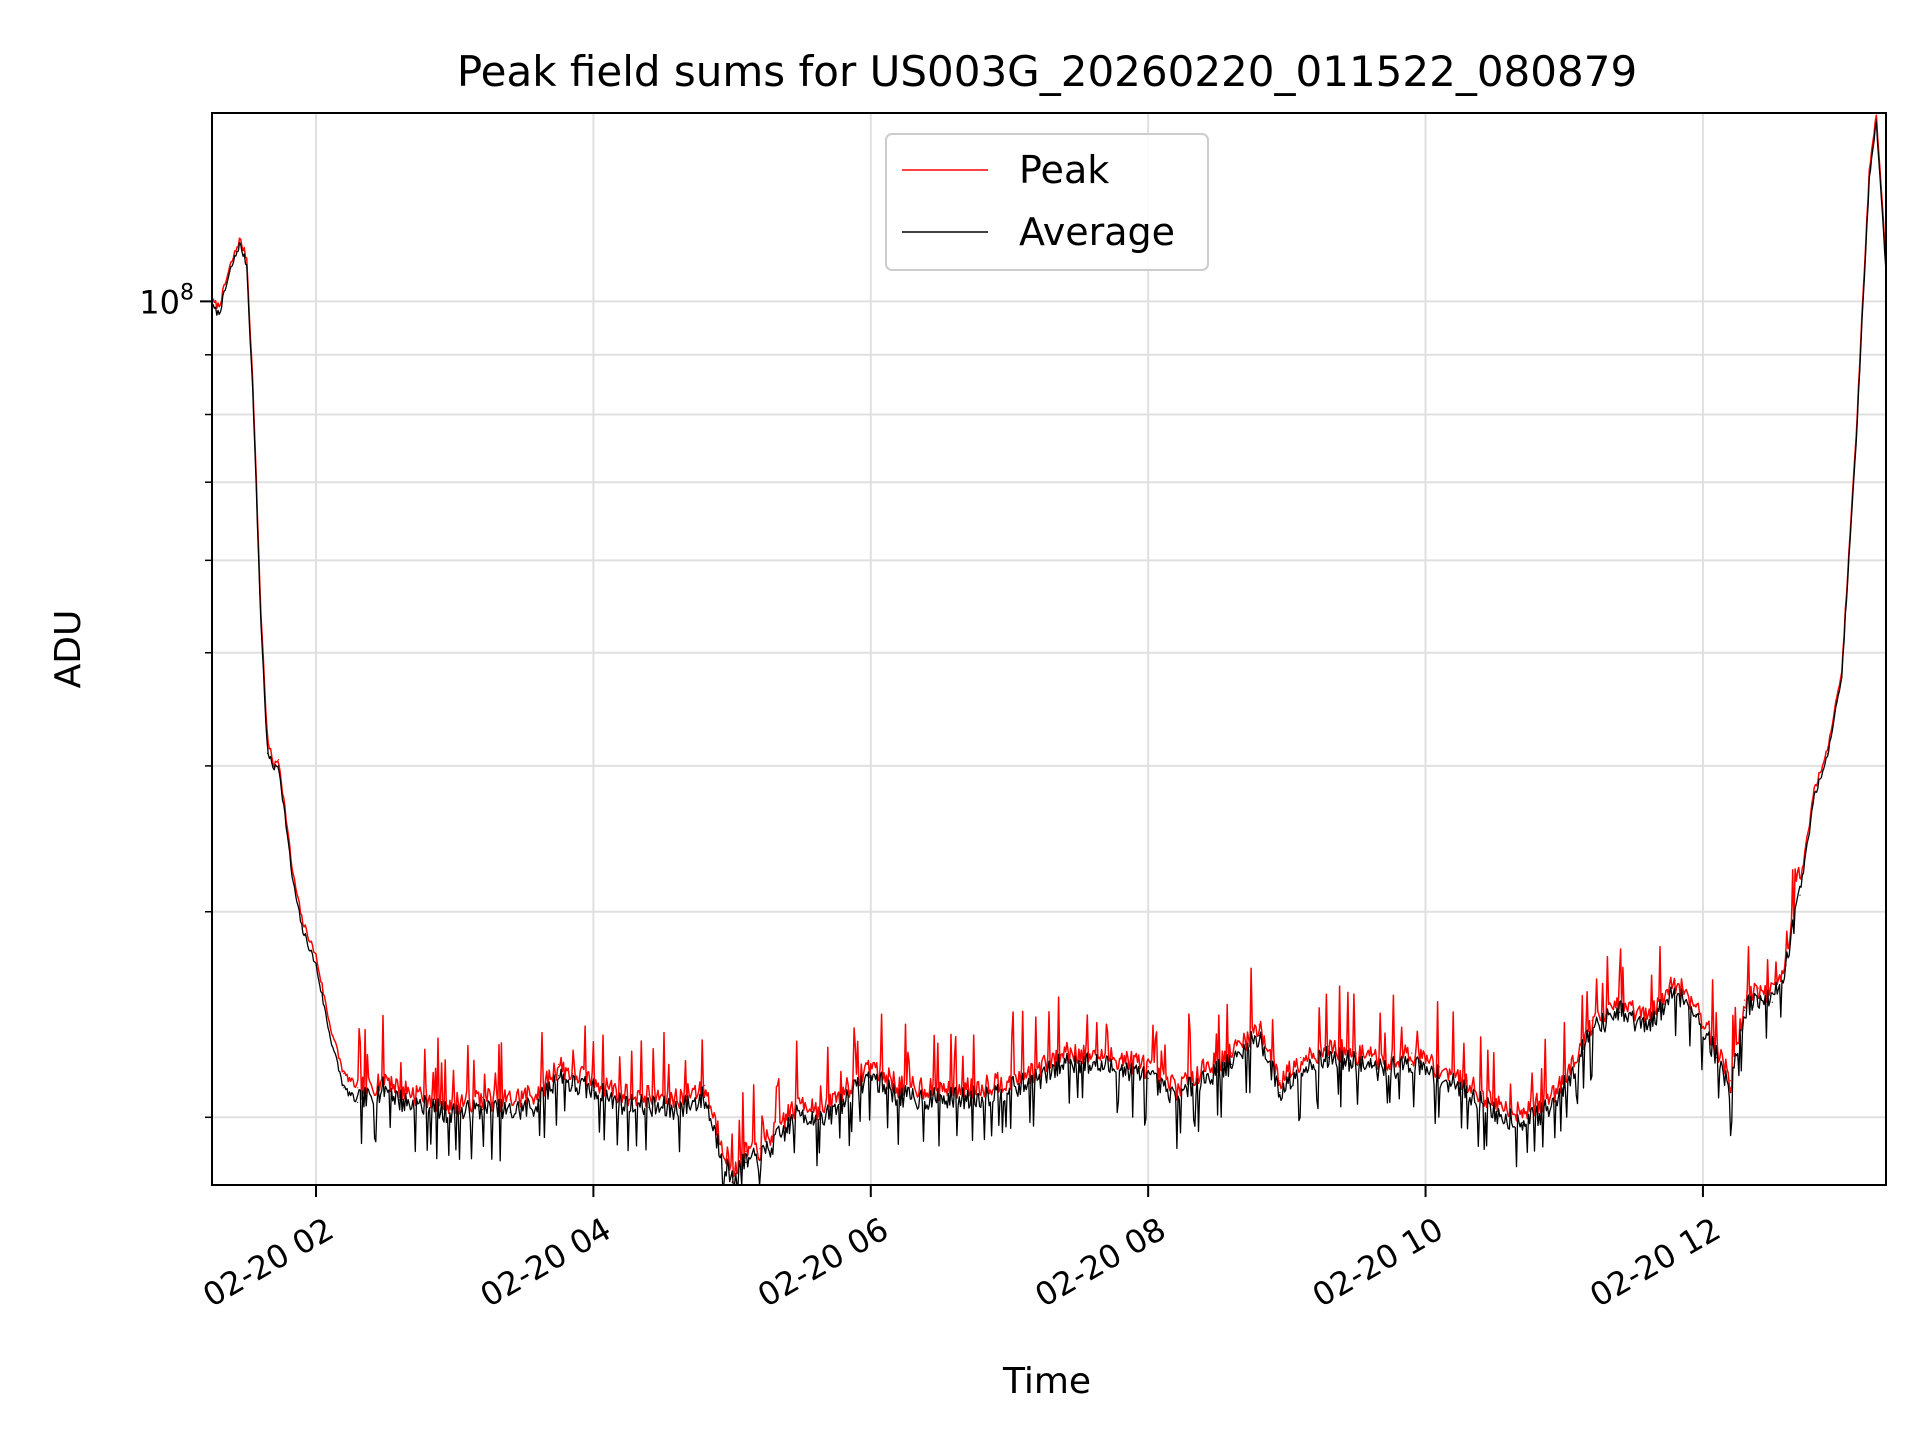 The image size is (1920, 1440). Describe the element at coordinates (1064, 170) in the screenshot. I see `legend-label-peak: Peak` at that location.